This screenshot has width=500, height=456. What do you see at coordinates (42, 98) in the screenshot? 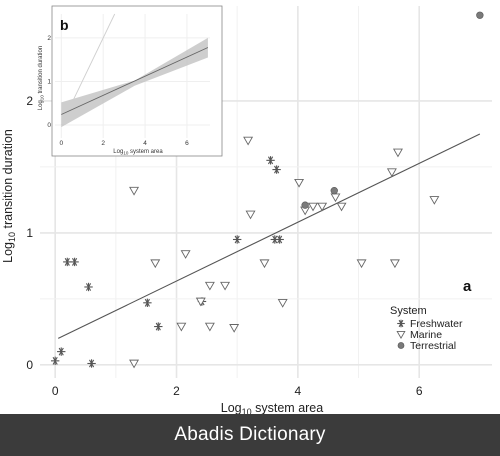
I see `inset-y-axis-label-sub: 10` at bounding box center [42, 98].